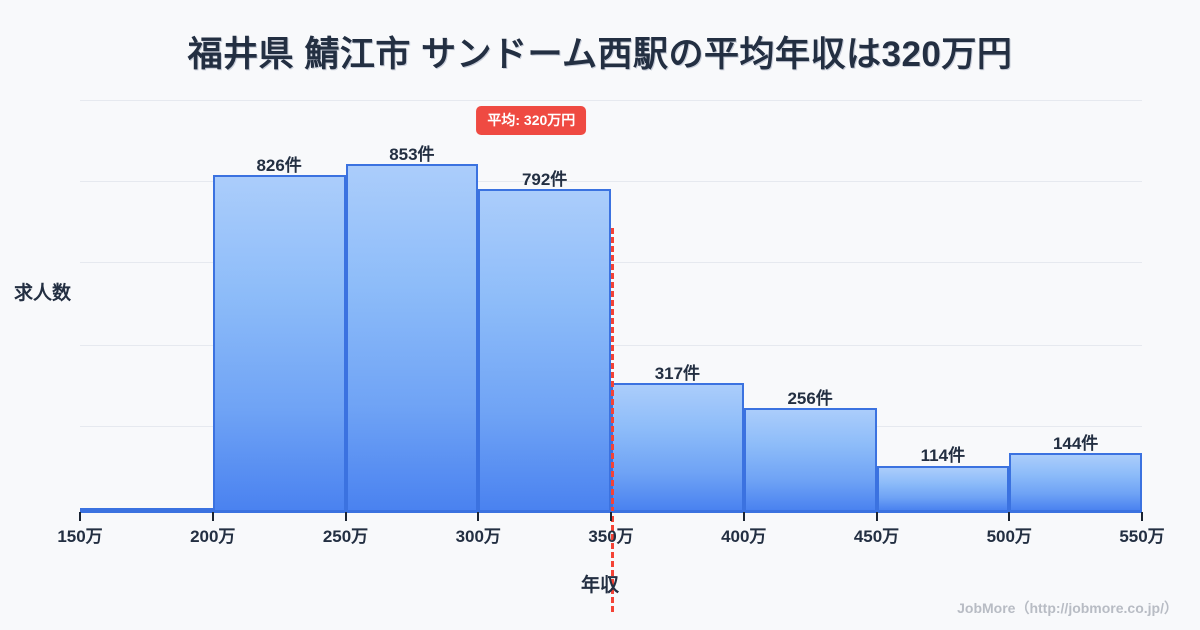 The image size is (1200, 630). I want to click on bar-value-label: 853件, so click(412, 155).